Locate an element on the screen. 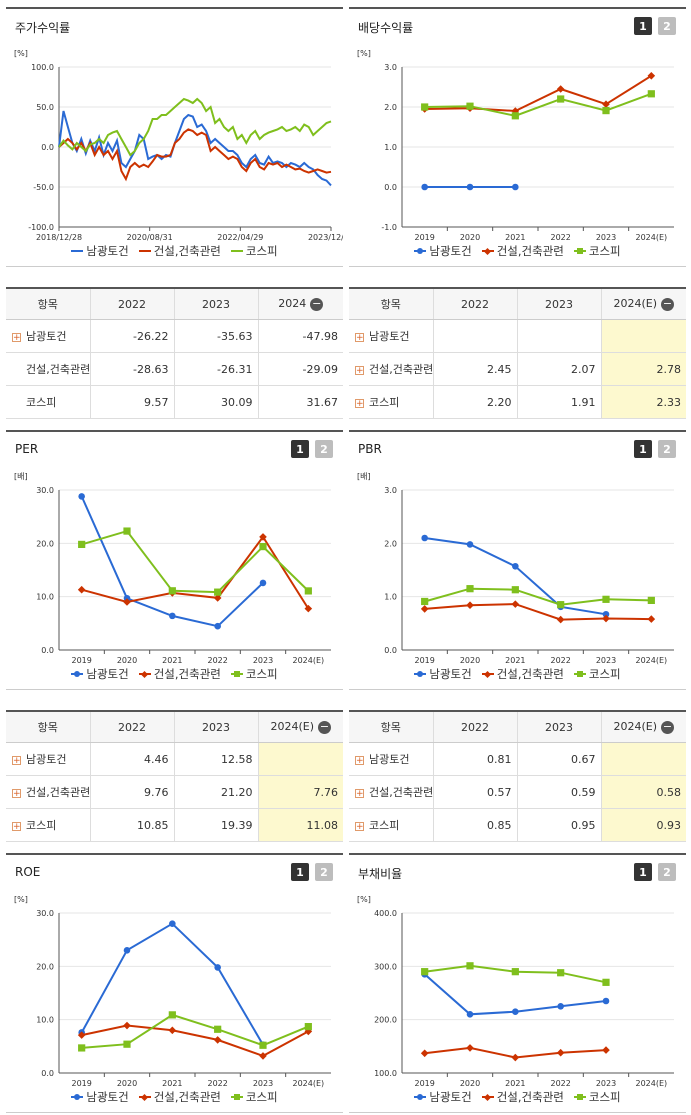 The image size is (691, 1115). row-label: 건설,건축관련 is located at coordinates (48, 369).